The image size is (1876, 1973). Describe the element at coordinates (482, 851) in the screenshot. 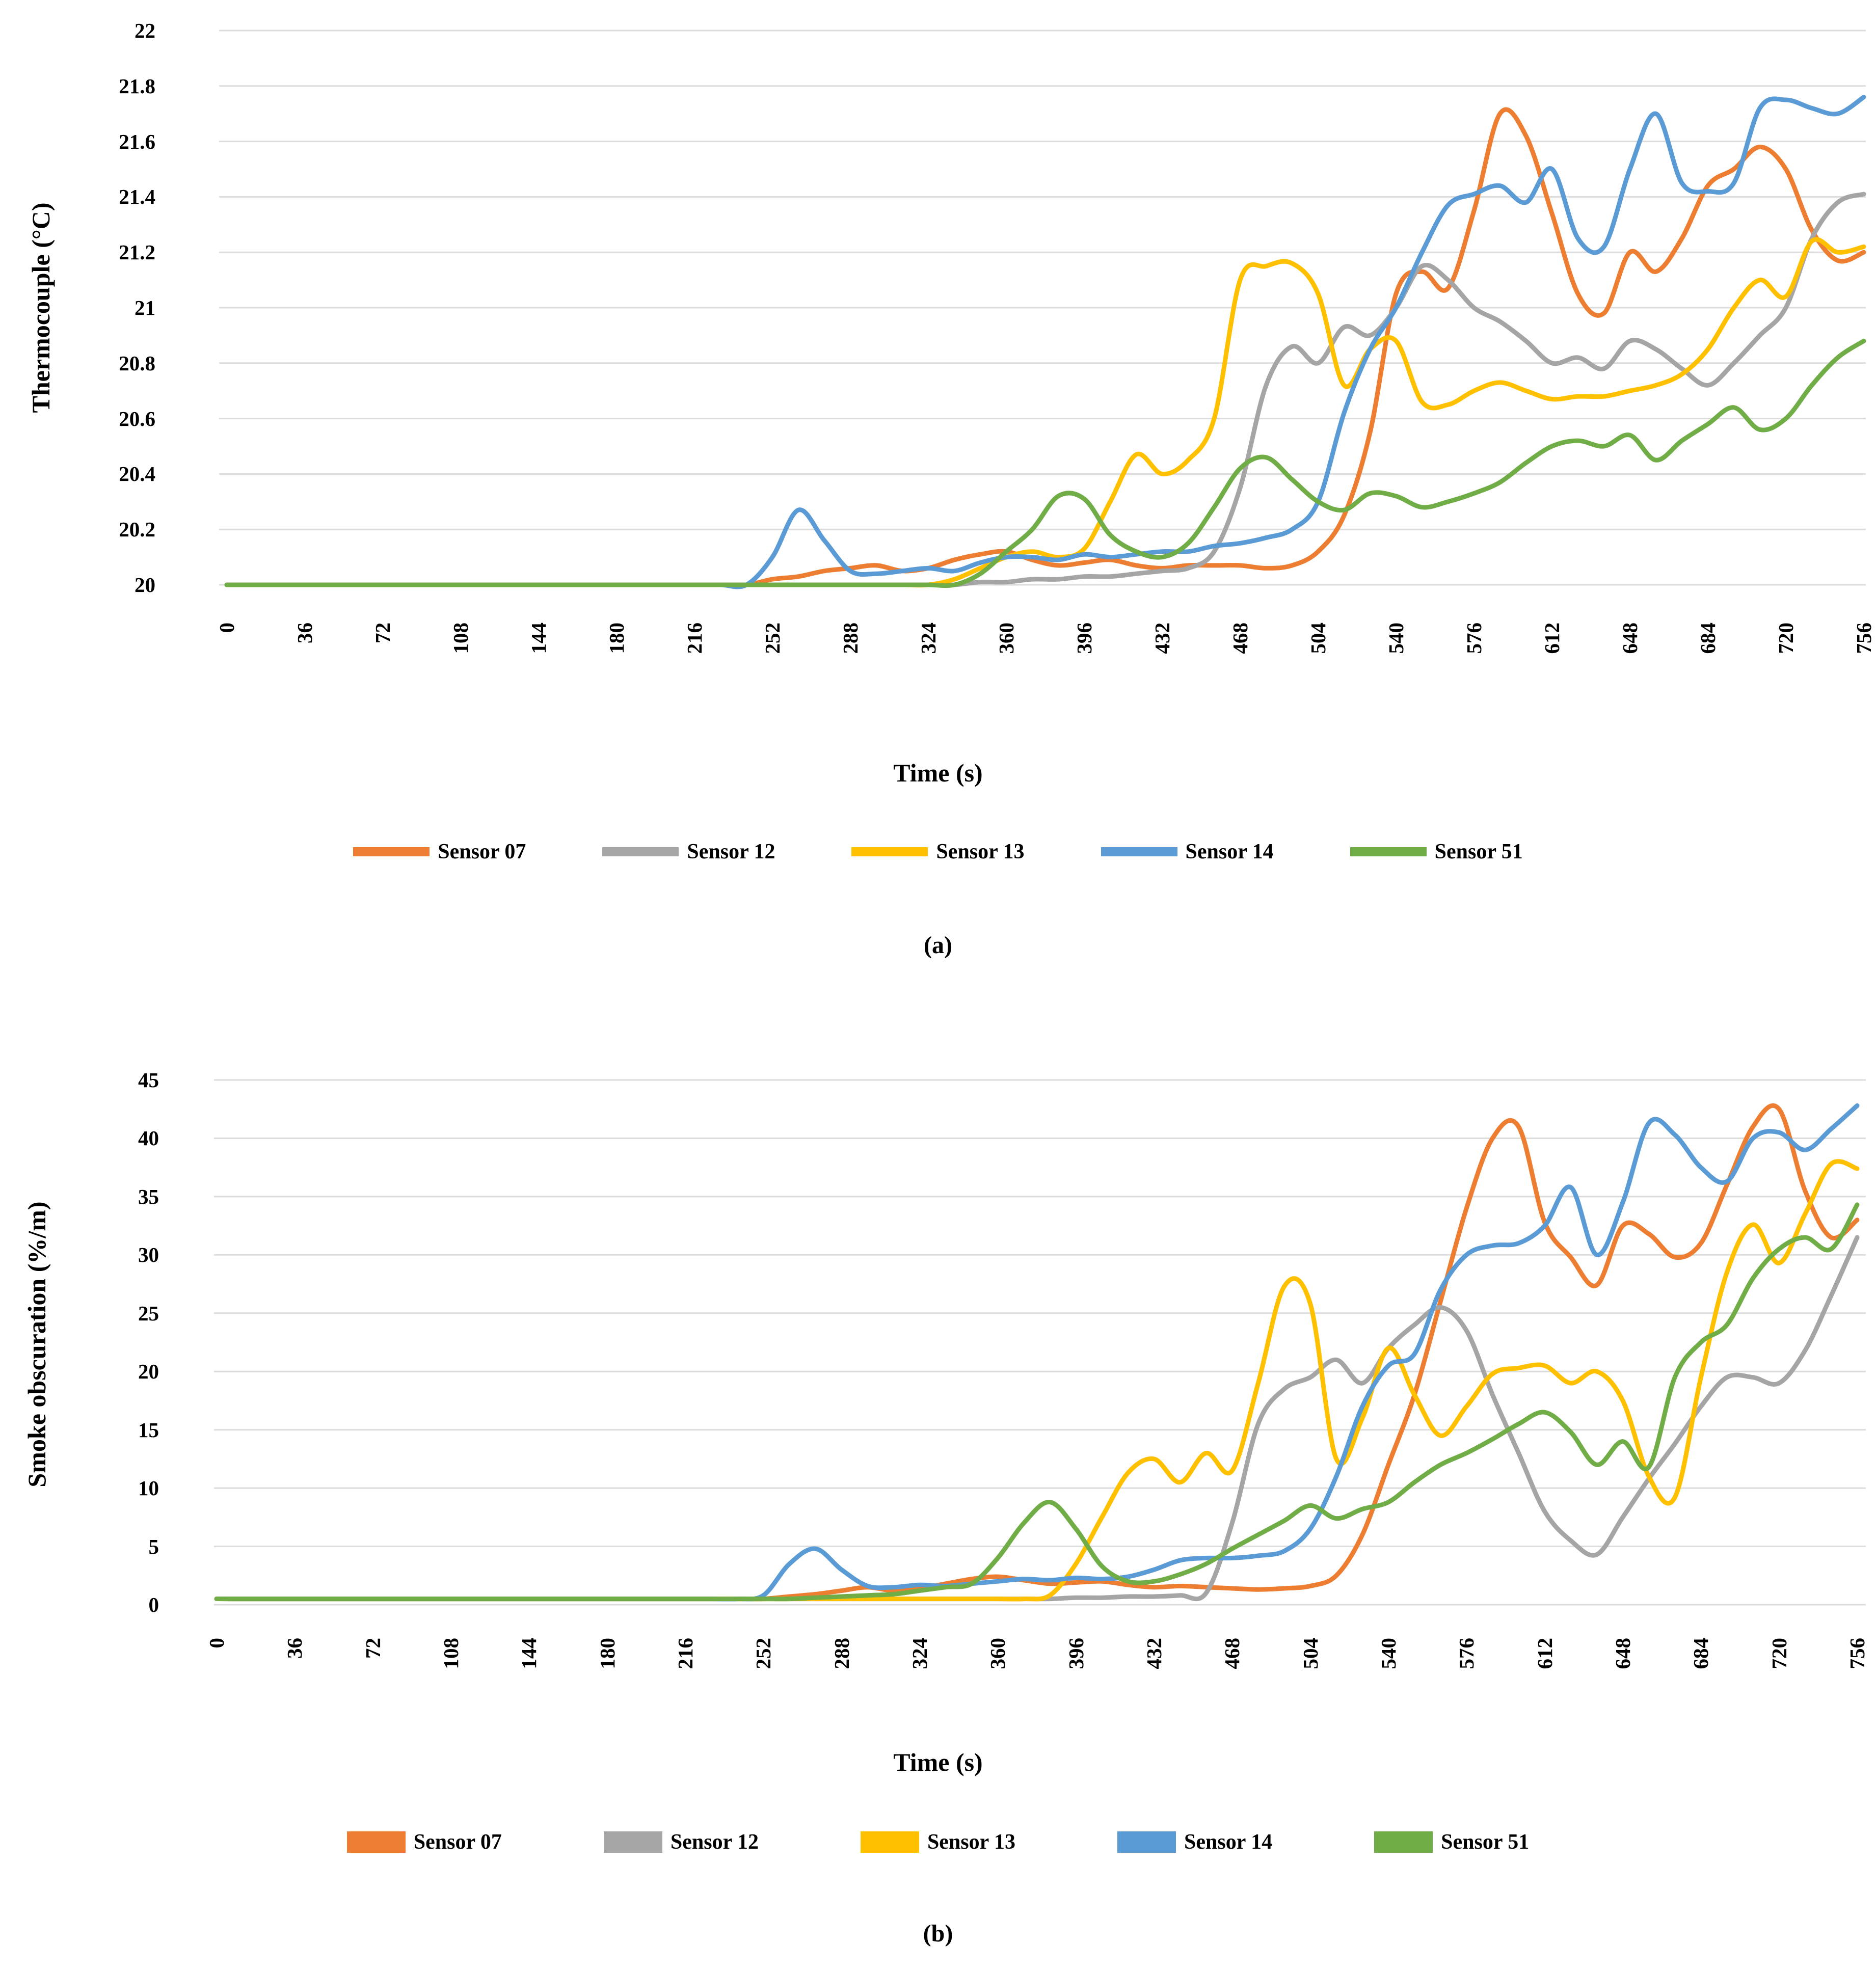

I see `legend-label: Sensor 07` at that location.